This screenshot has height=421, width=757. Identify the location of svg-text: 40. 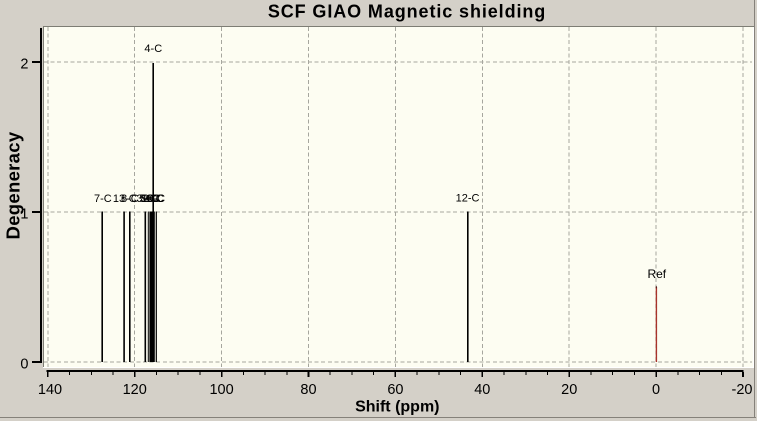
(482, 390).